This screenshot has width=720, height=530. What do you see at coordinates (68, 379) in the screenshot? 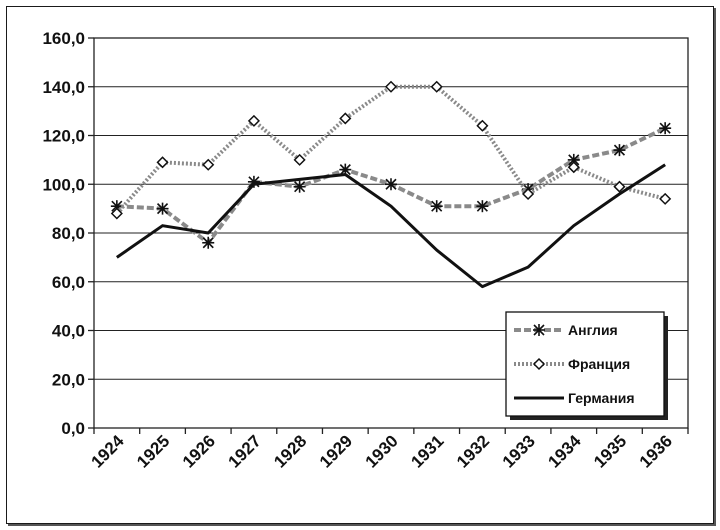
I see `y-tick-label: 20,0` at bounding box center [68, 379].